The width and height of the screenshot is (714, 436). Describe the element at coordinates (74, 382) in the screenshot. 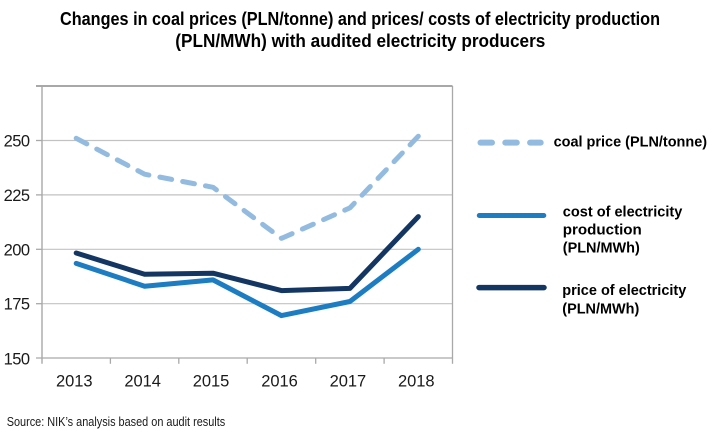

I see `svg-text: 2013` at that location.